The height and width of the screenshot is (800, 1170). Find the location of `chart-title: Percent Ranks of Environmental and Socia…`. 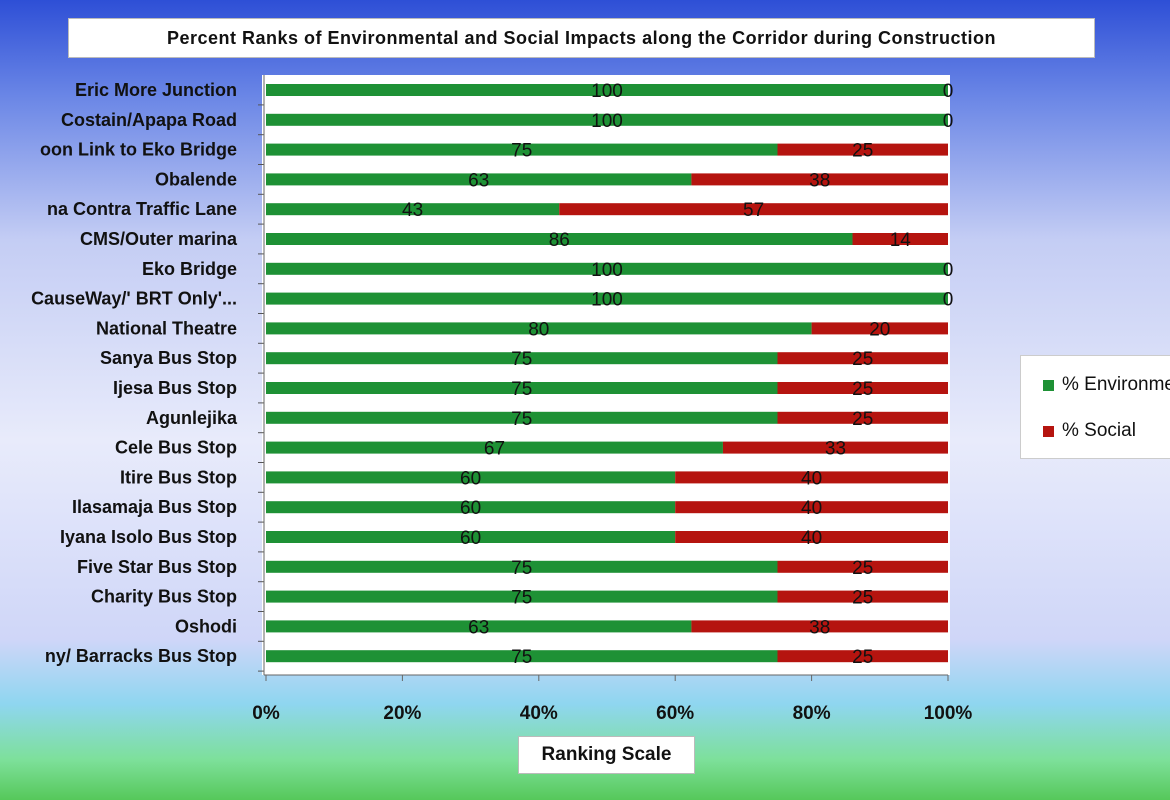

chart-title: Percent Ranks of Environmental and Socia… is located at coordinates (581, 37).